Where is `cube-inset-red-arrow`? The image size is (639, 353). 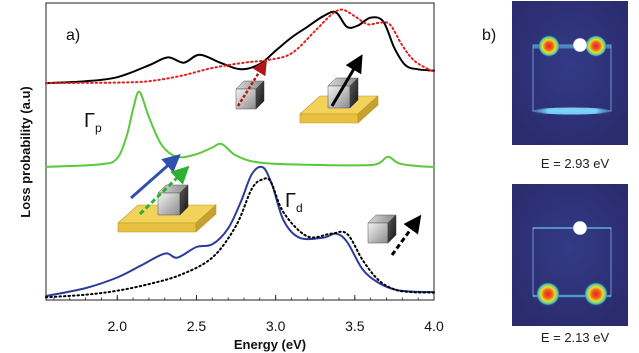 cube-inset-red-arrow is located at coordinates (251, 84).